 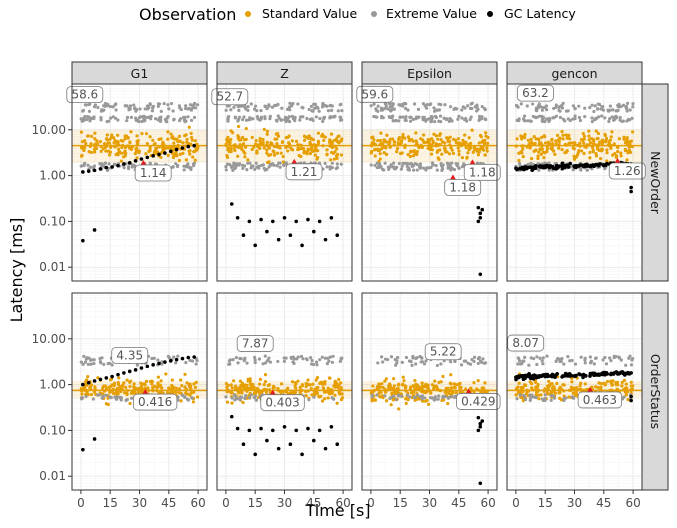 What do you see at coordinates (342, 503) in the screenshot?
I see `x-tick-label: 60` at bounding box center [342, 503].